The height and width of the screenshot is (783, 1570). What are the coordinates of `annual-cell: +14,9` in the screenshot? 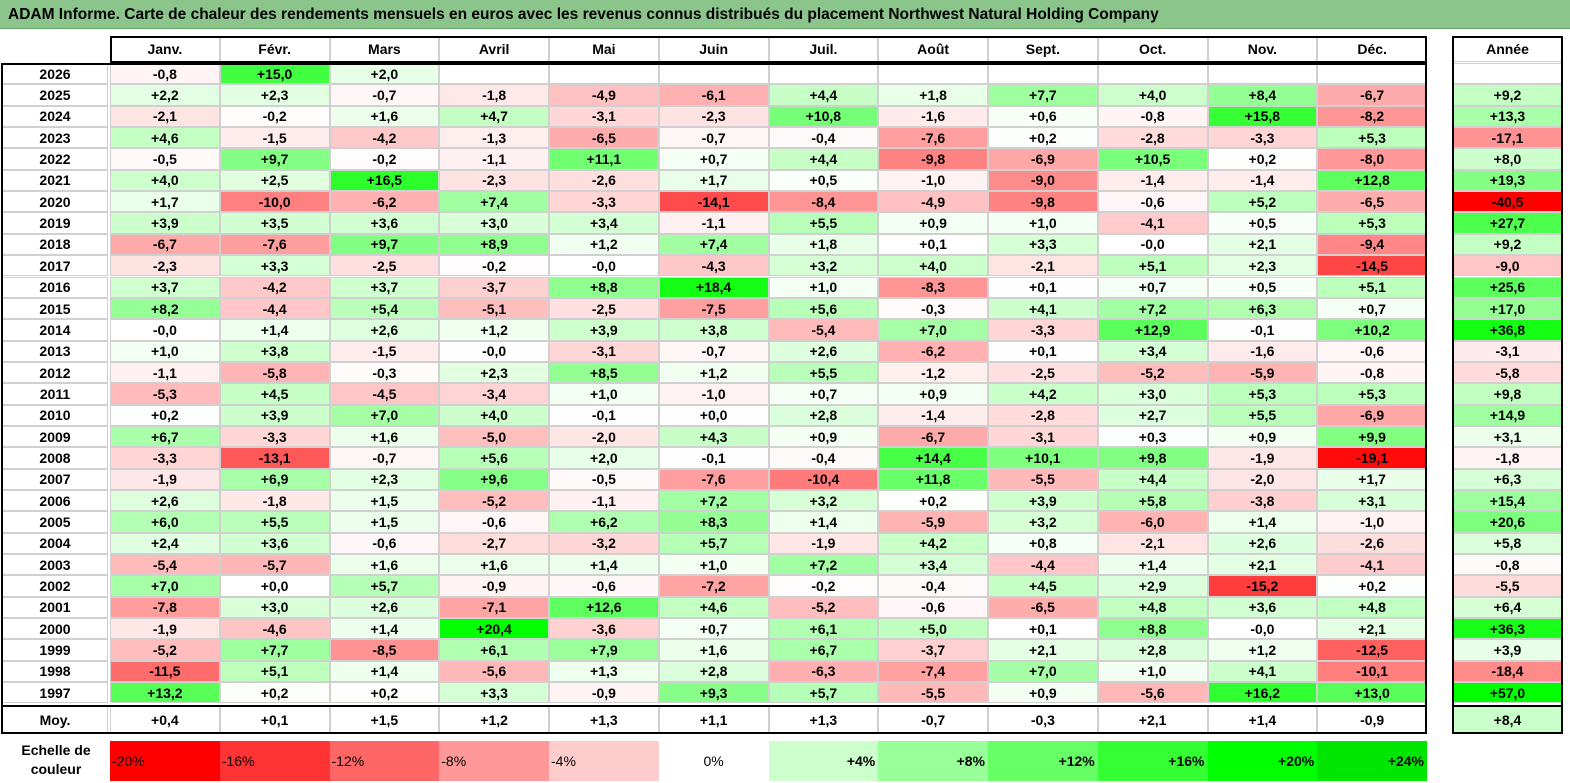 It's located at (1507, 415).